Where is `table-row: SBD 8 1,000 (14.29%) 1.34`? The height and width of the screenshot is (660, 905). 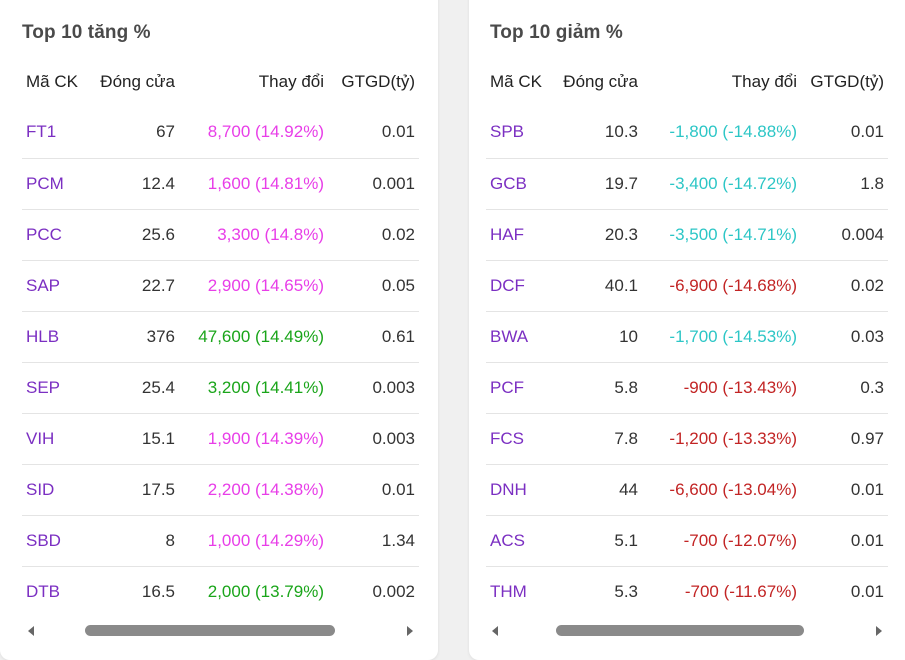 table-row: SBD 8 1,000 (14.29%) 1.34 is located at coordinates (220, 540).